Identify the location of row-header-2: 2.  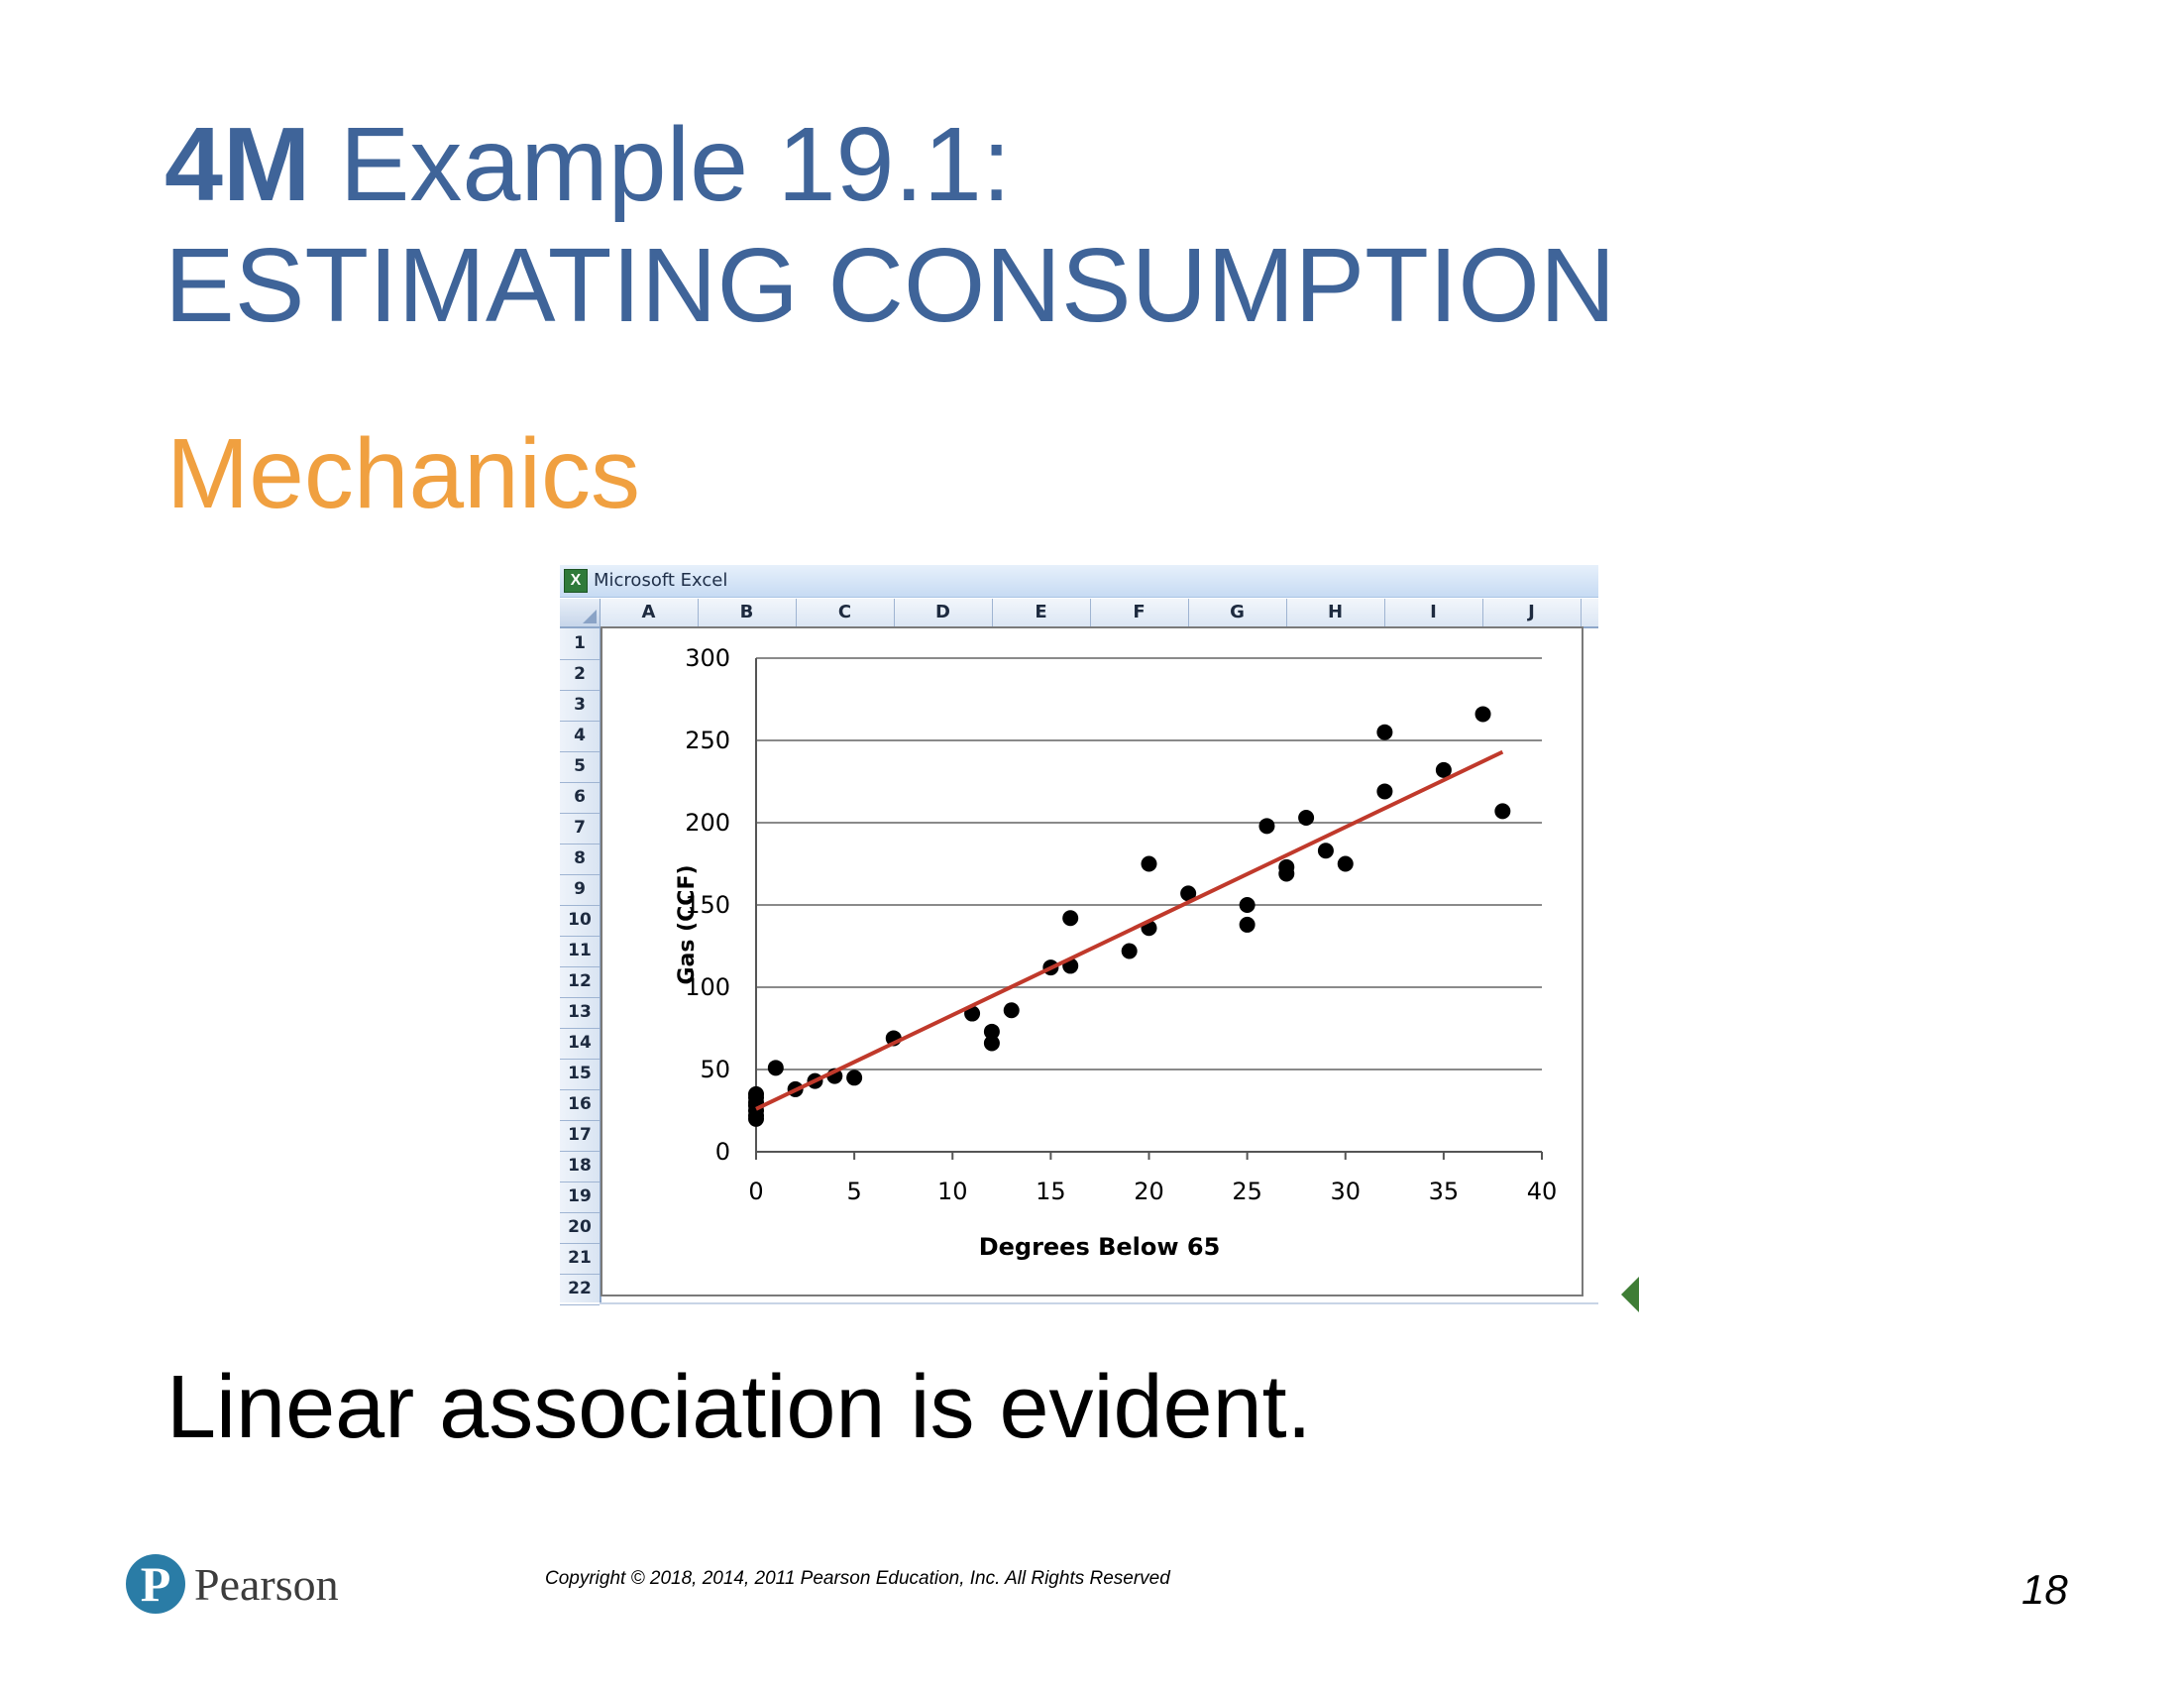
(580, 675).